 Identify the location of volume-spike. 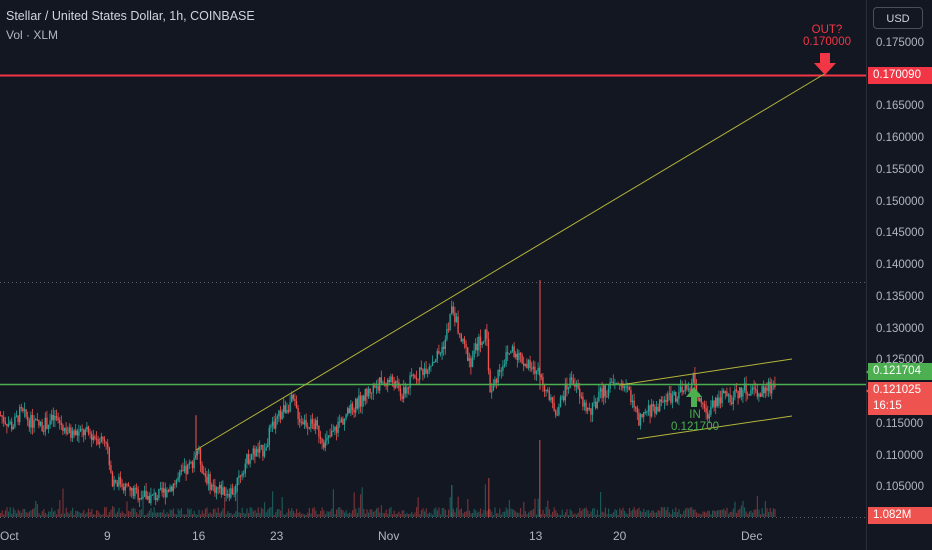
(452, 501).